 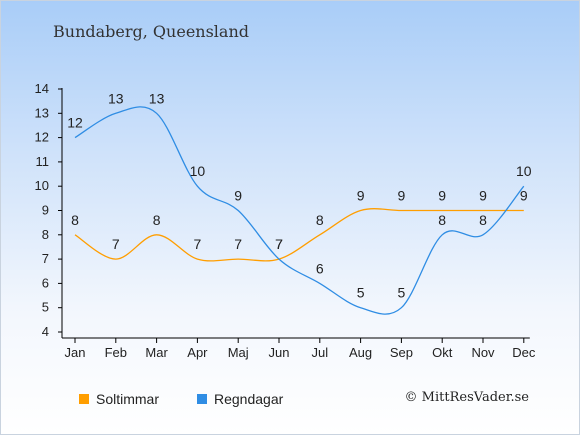 I want to click on y-tick-label: 13, so click(x=42, y=112).